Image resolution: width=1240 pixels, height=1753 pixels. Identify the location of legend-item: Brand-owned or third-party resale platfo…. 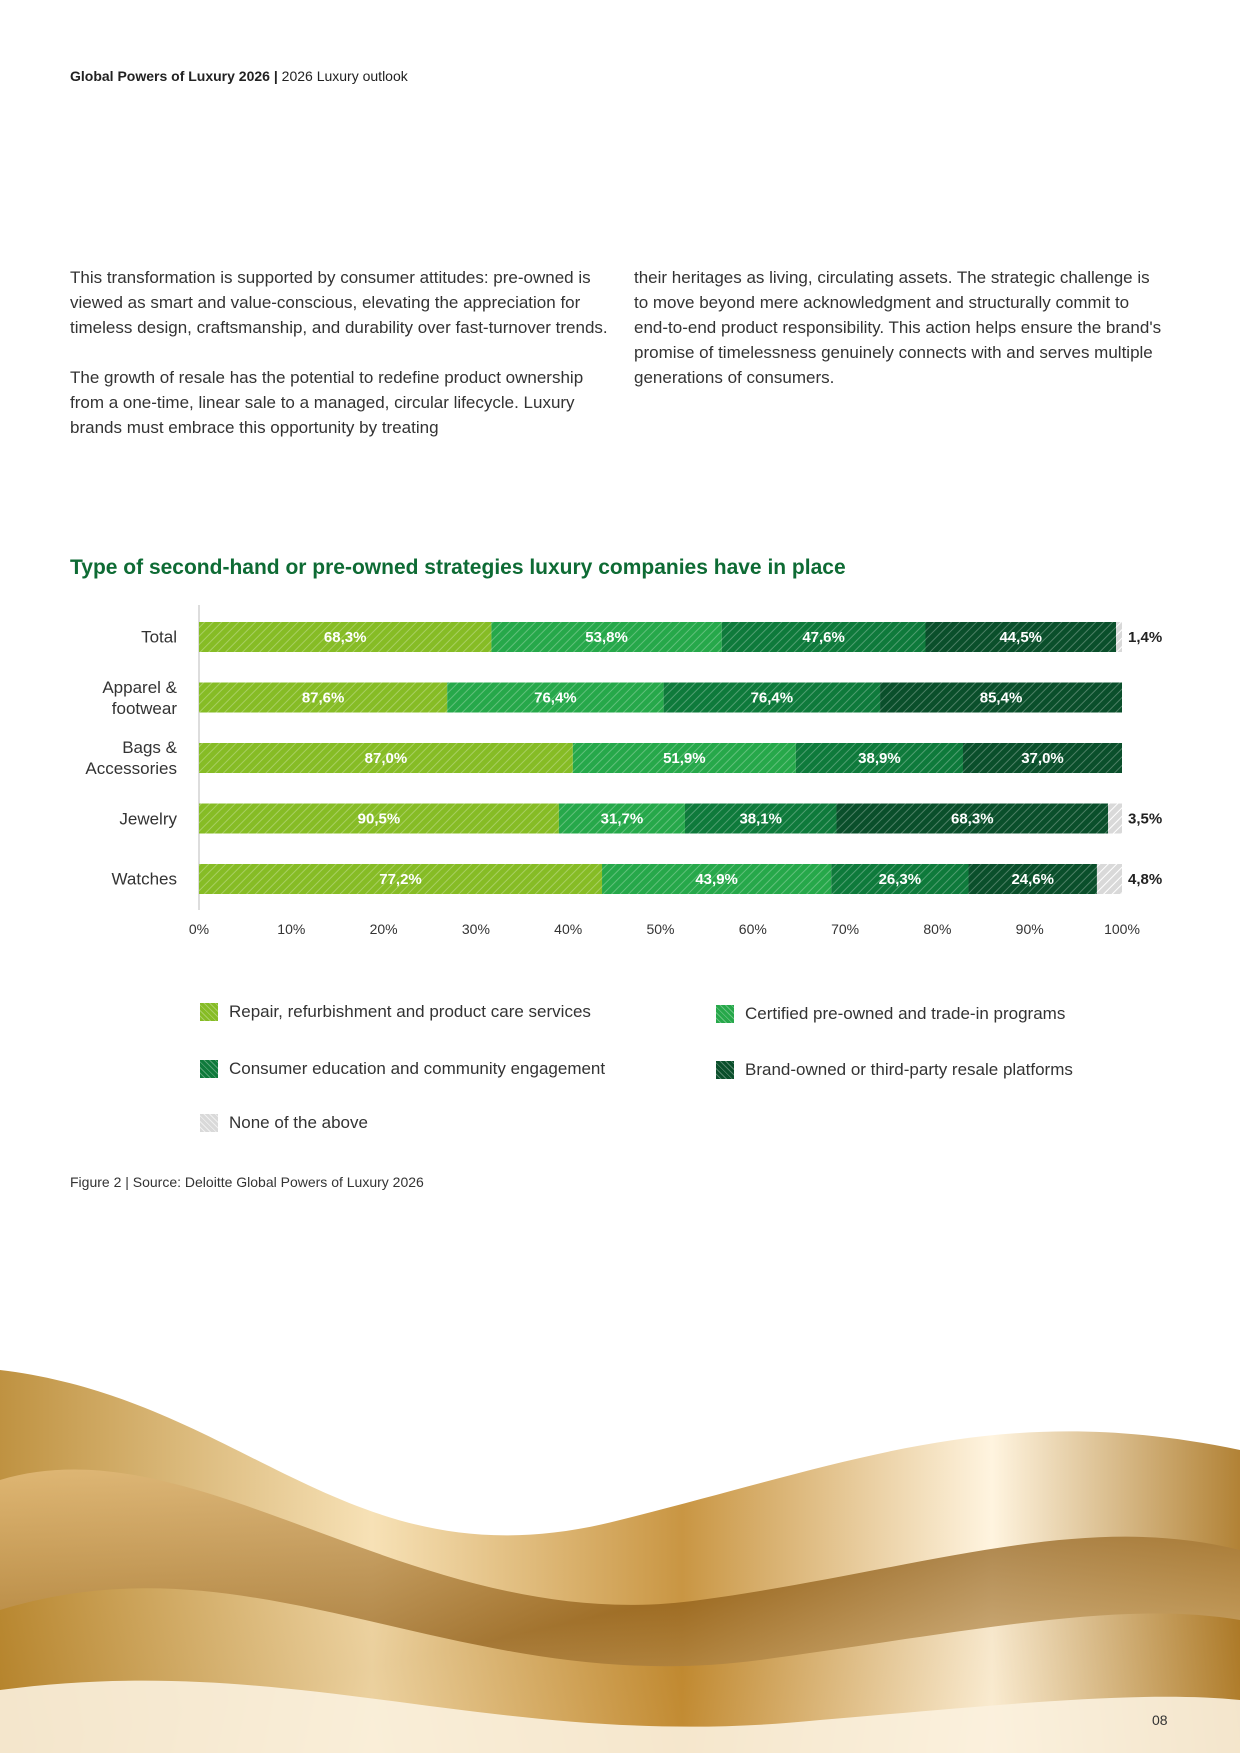
(894, 1070).